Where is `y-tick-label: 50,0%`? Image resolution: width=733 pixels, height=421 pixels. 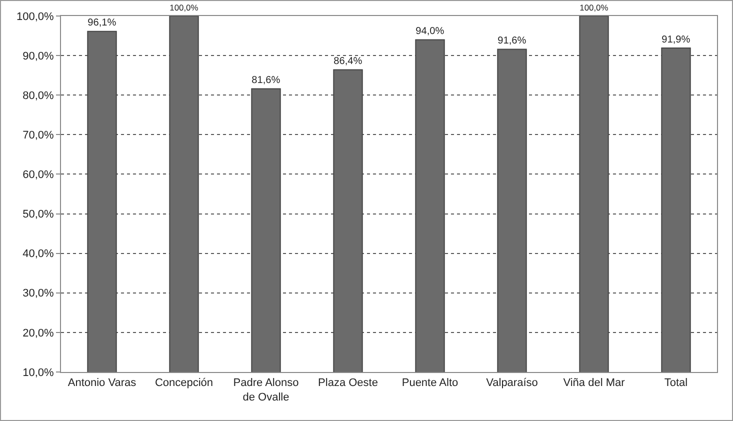 y-tick-label: 50,0% is located at coordinates (38, 214).